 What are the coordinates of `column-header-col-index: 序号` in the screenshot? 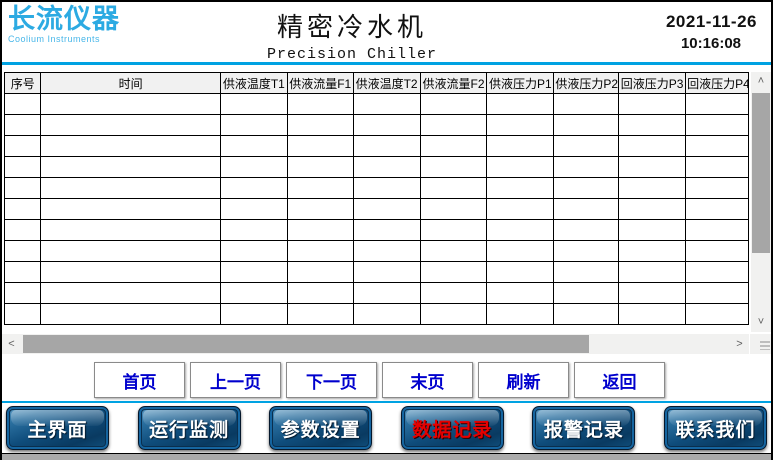 It's located at (23, 83).